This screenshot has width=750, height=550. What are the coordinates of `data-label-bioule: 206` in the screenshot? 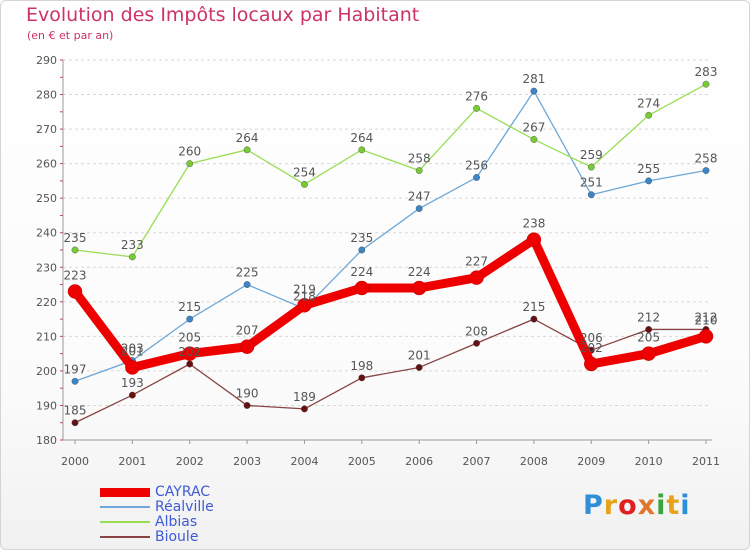 It's located at (591, 338).